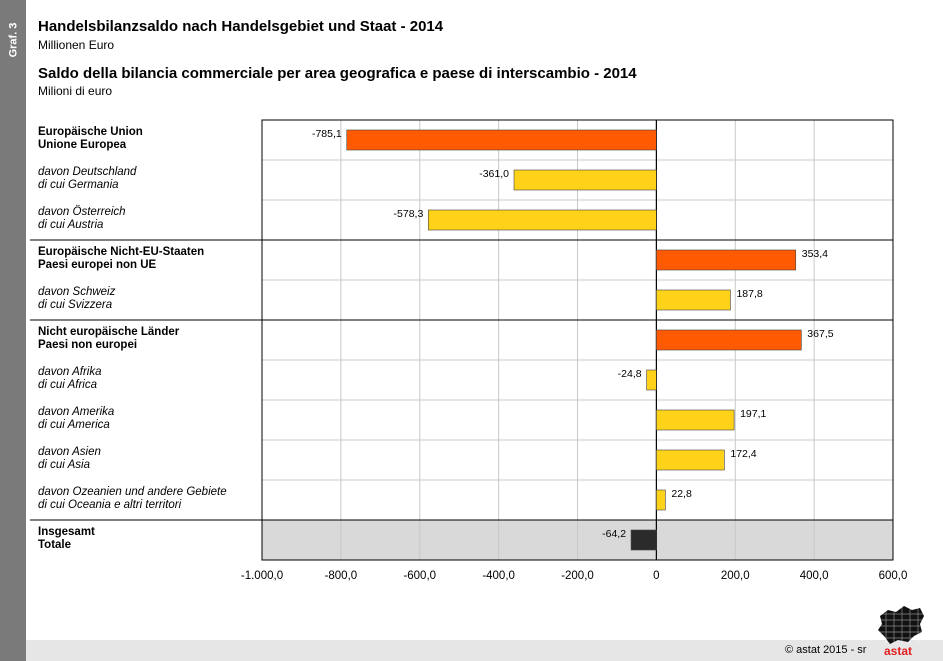 The image size is (943, 661). What do you see at coordinates (13, 330) in the screenshot?
I see `side-strip` at bounding box center [13, 330].